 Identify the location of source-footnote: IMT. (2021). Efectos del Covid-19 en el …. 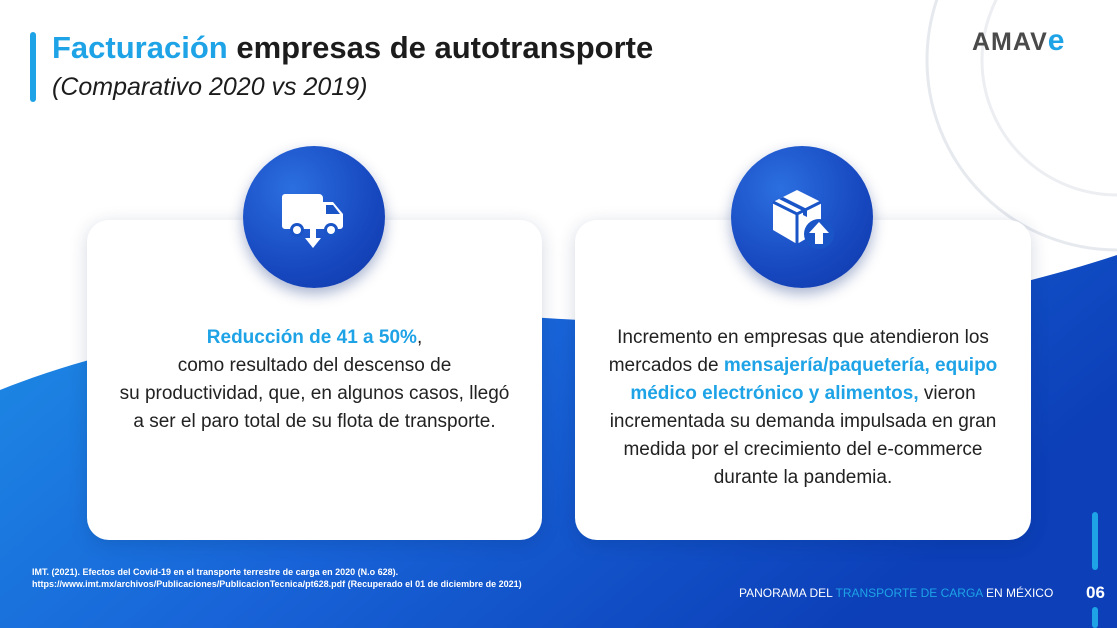
(277, 578).